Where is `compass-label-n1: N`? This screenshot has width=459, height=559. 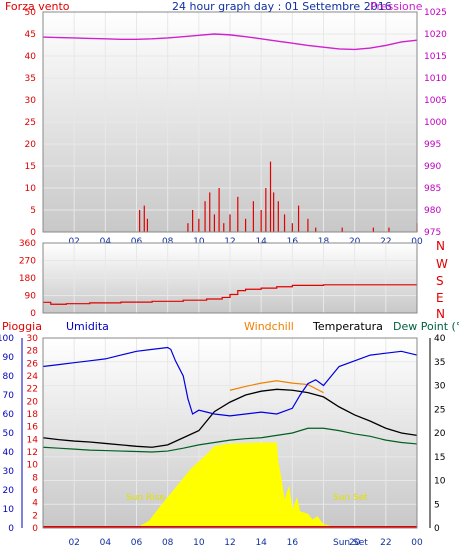 compass-label-n1: N is located at coordinates (440, 246).